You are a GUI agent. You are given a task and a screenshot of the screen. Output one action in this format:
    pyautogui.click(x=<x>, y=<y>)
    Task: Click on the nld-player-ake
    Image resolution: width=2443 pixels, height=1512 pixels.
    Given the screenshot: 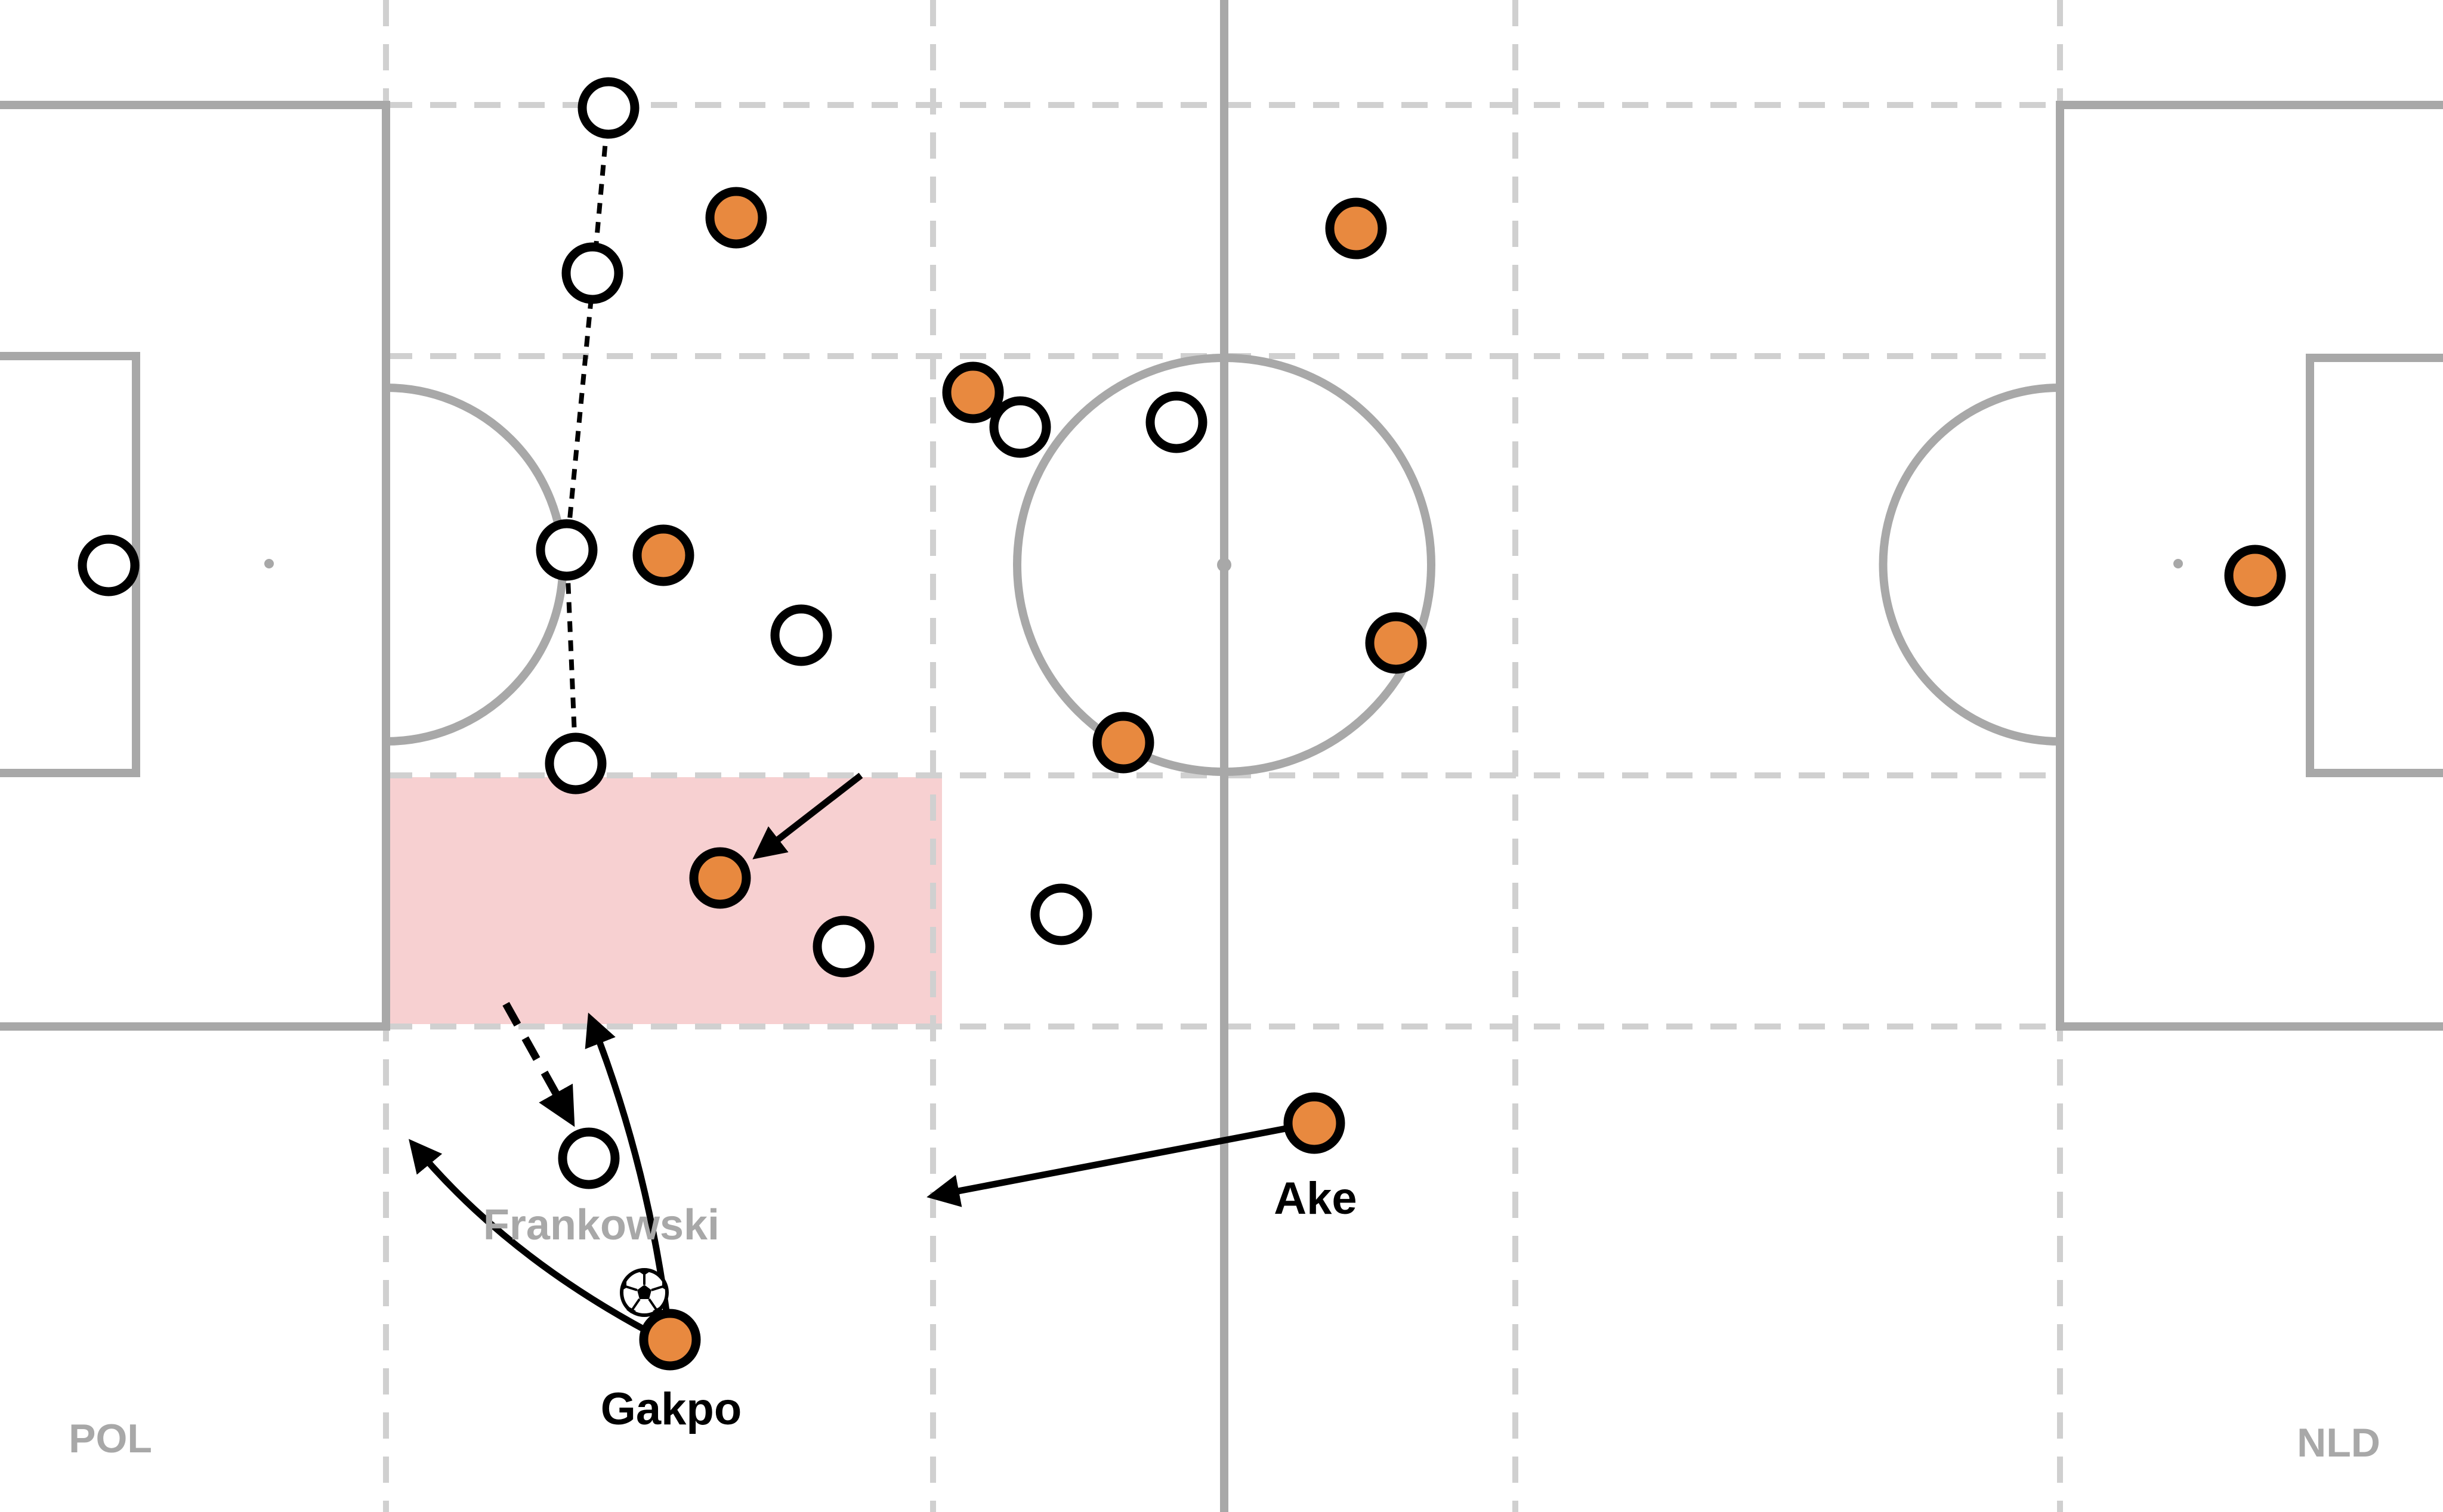 What is the action you would take?
    pyautogui.click(x=1314, y=1123)
    